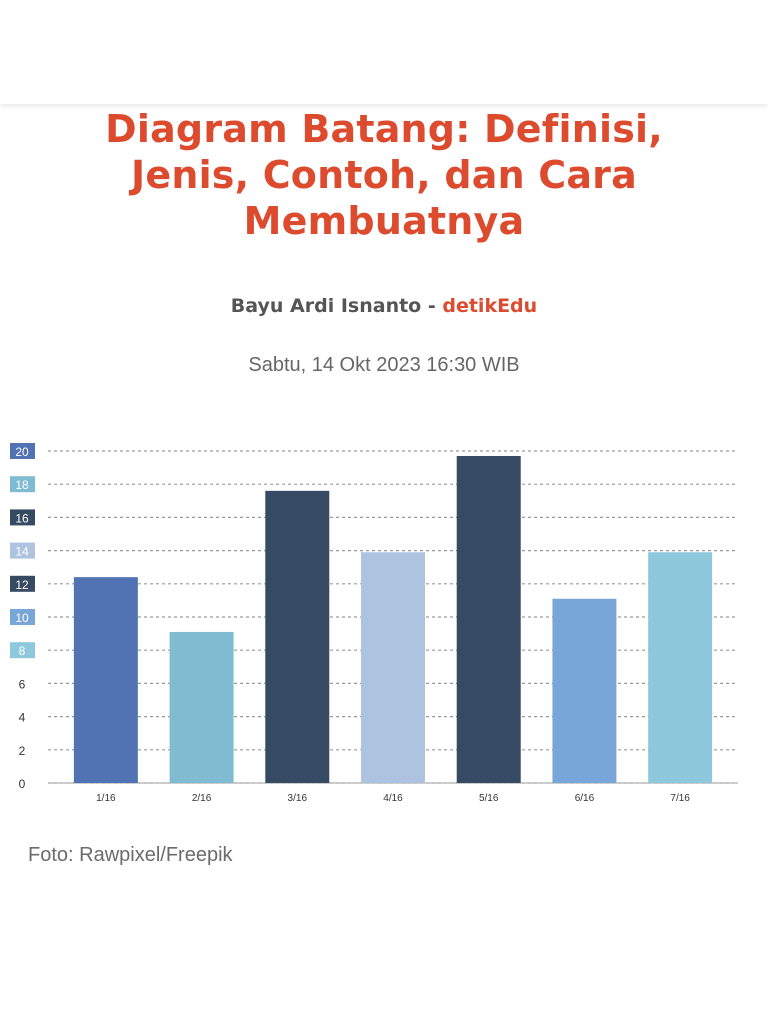 Image resolution: width=768 pixels, height=1024 pixels. I want to click on xtick-label-4-16: 4/16, so click(393, 798).